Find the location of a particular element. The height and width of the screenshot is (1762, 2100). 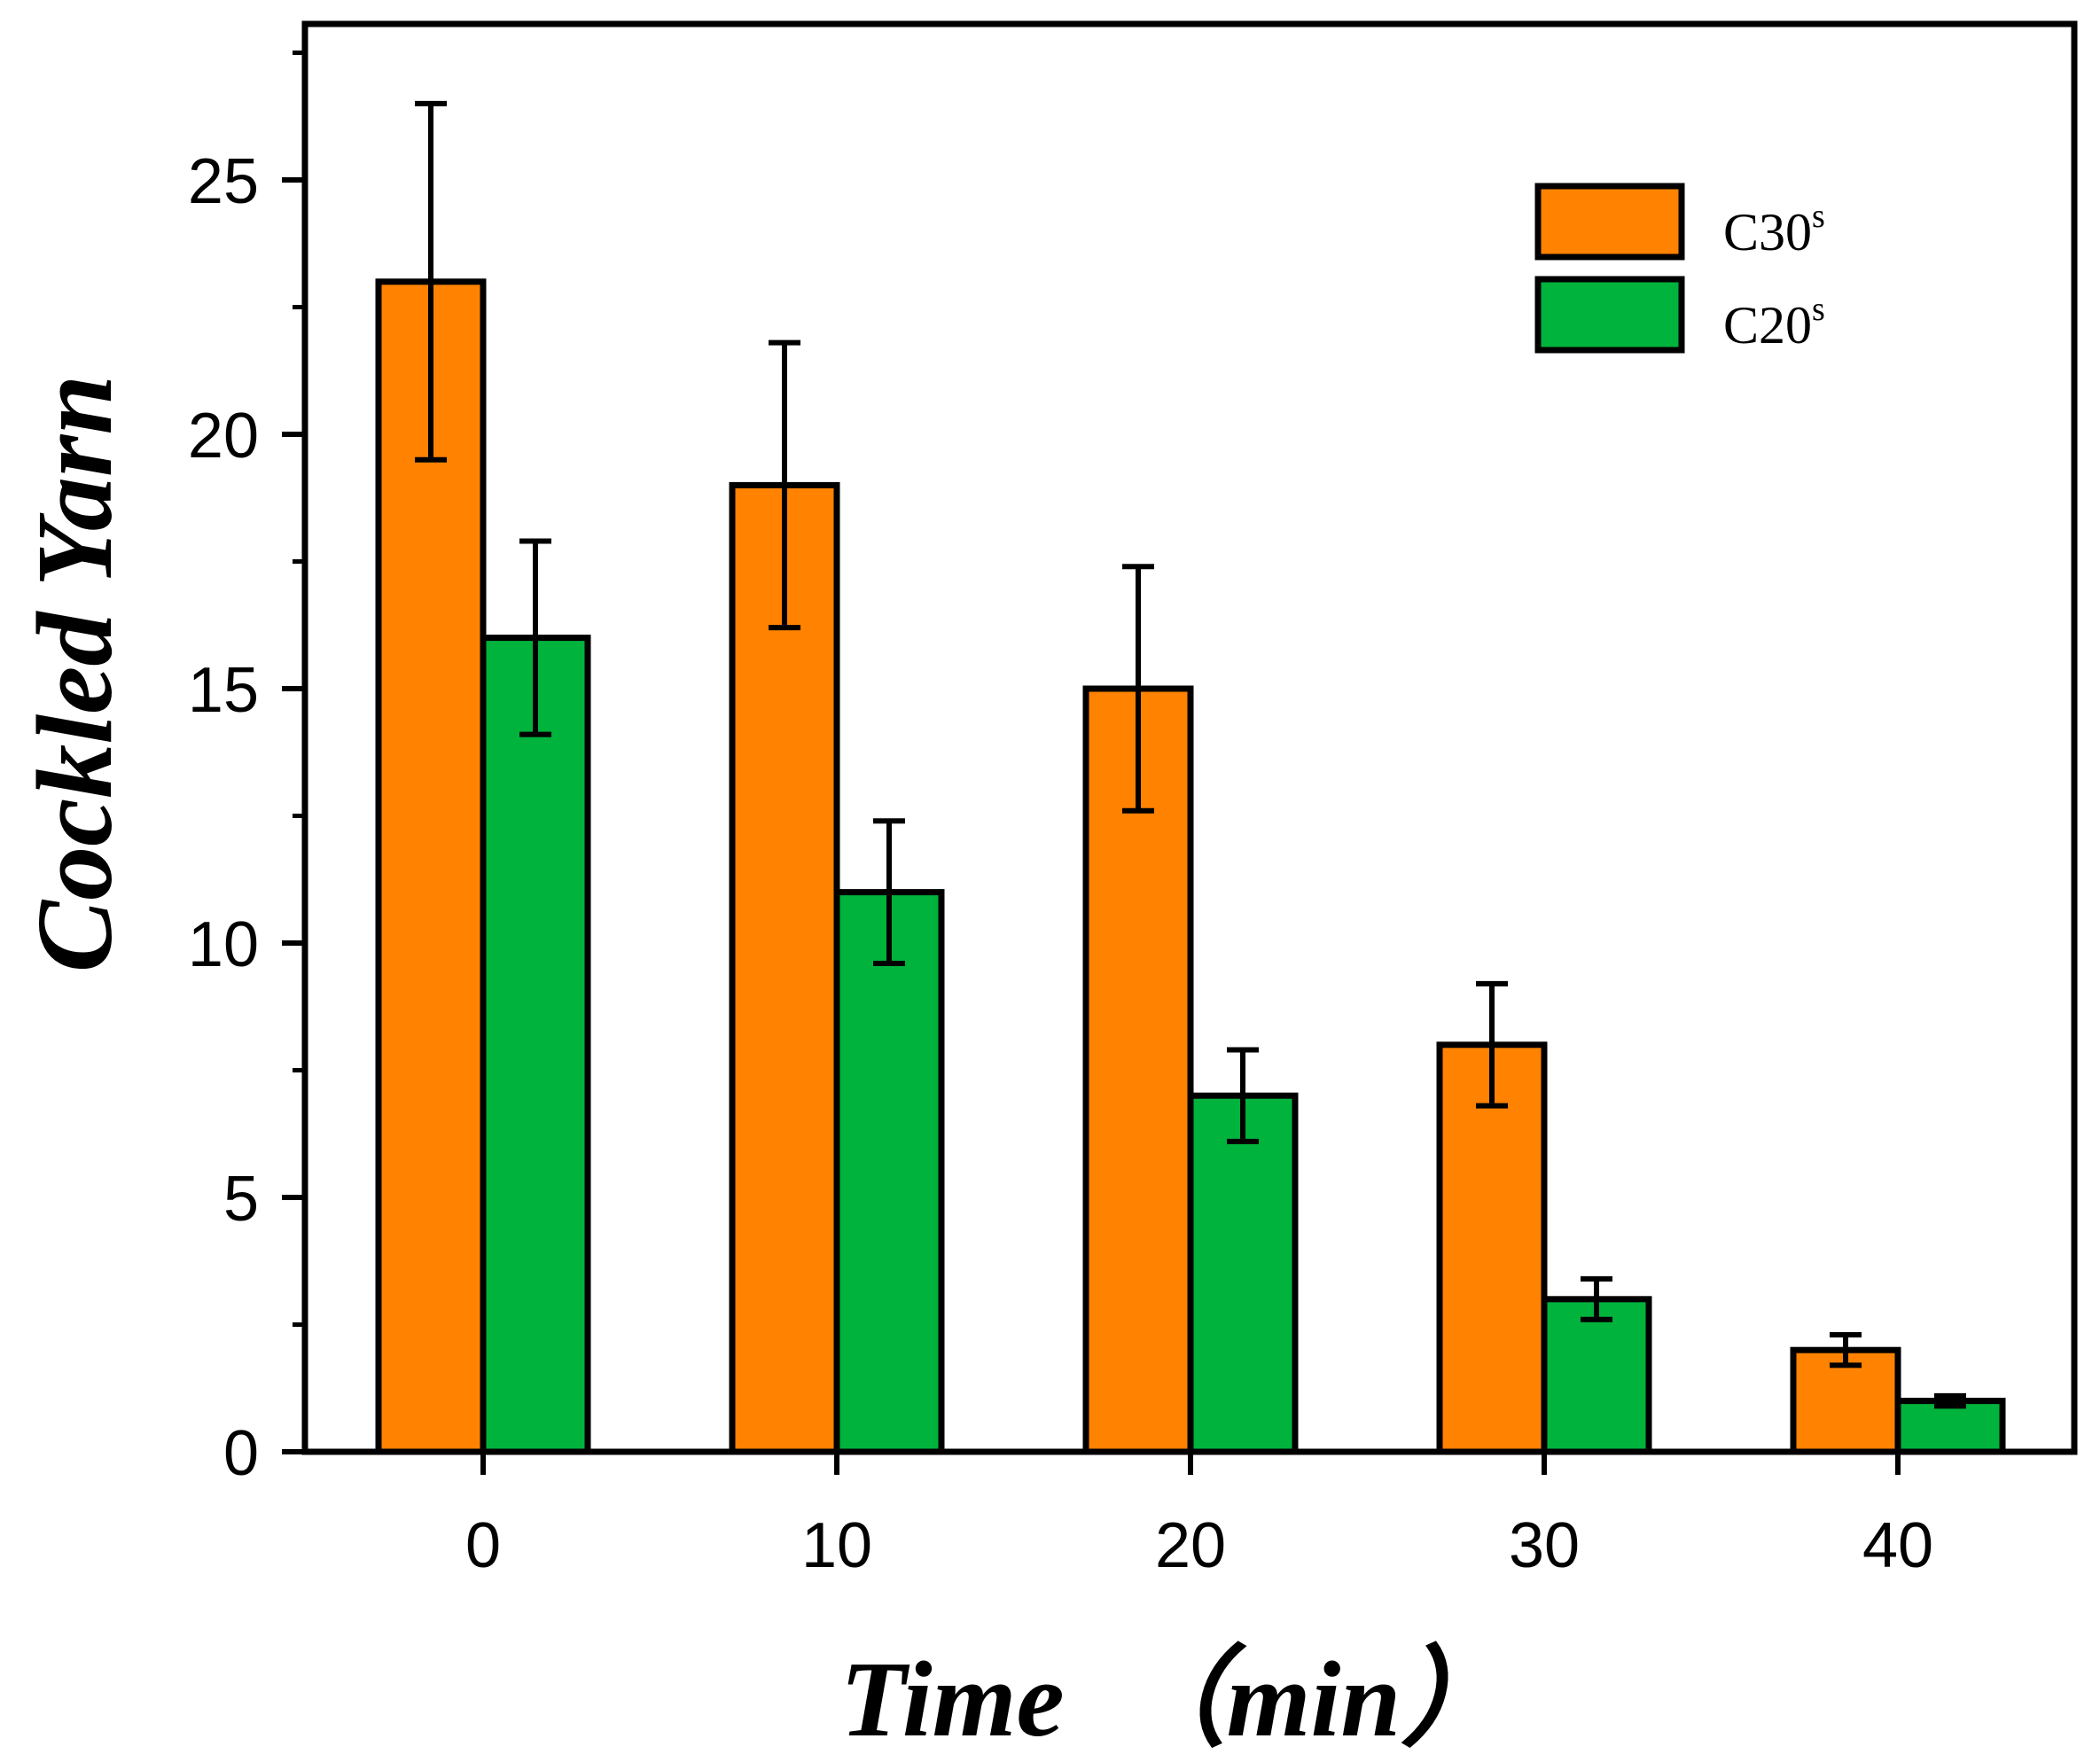

y-tick-label-20: 20 is located at coordinates (223, 436).